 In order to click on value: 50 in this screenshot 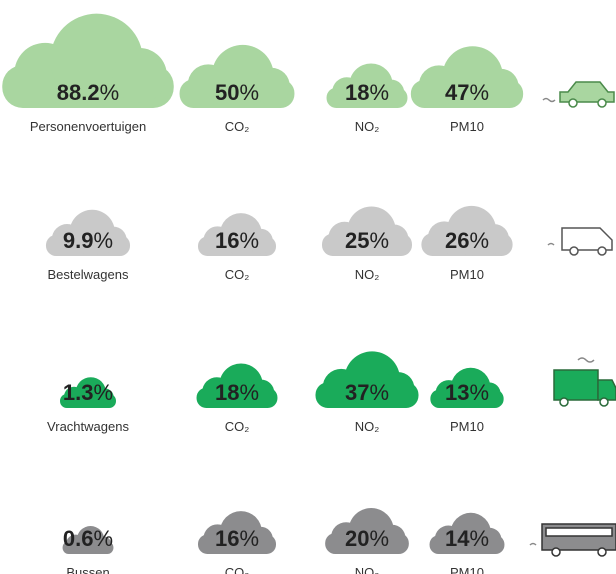, I will do `click(227, 92)`.